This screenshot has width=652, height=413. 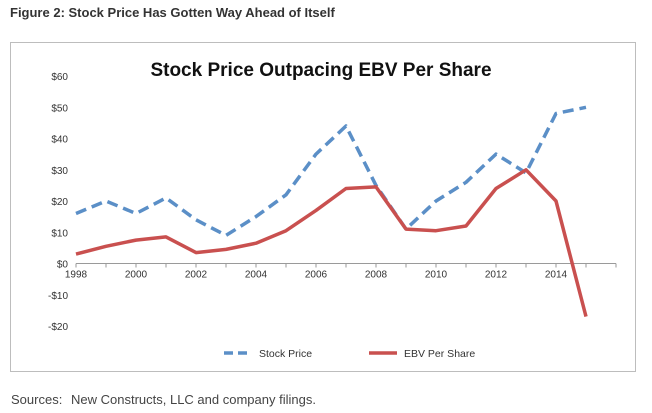 I want to click on x-tick-label: 2014, so click(x=556, y=275).